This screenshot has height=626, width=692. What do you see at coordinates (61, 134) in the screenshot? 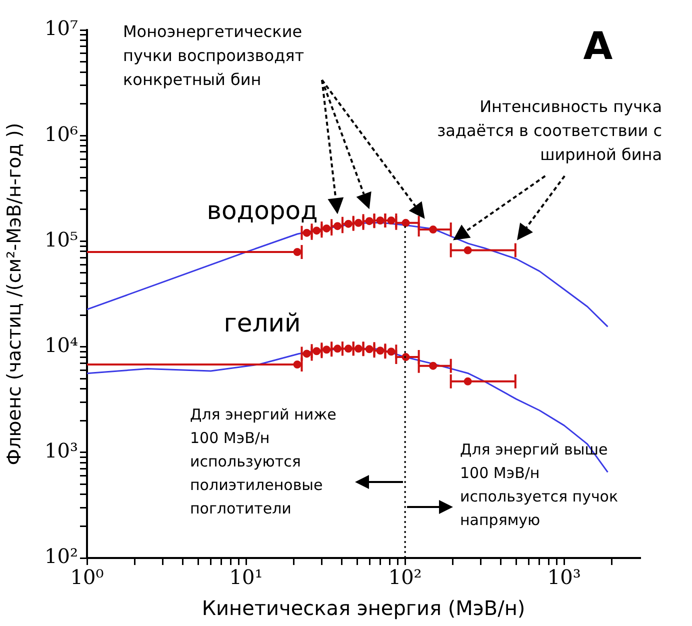
I see `y-tick-label: 10⁶` at bounding box center [61, 134].